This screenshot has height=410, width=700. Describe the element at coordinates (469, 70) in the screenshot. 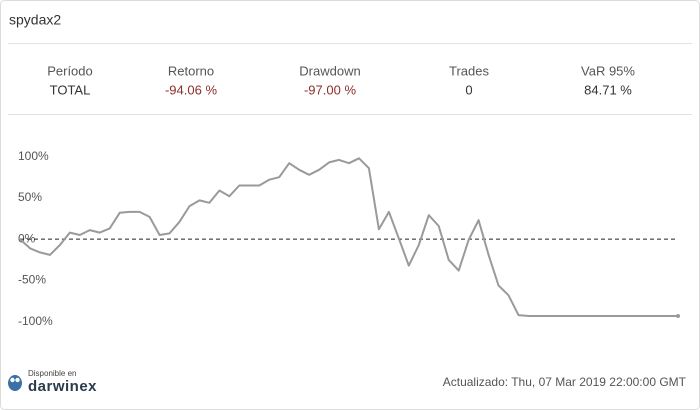

I see `stat-label: Trades` at that location.